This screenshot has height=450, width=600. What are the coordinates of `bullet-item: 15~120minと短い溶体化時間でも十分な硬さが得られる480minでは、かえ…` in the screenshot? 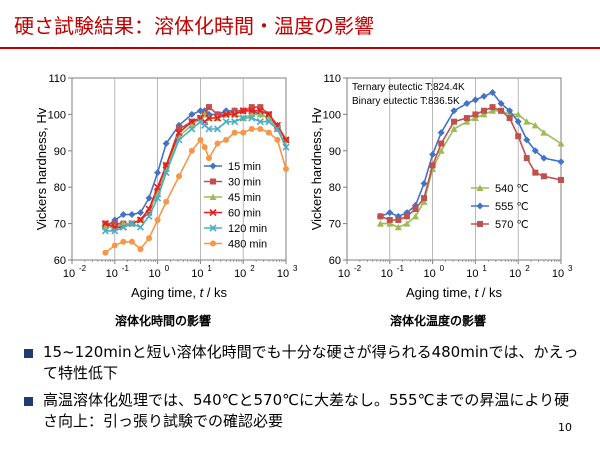 It's located at (304, 363).